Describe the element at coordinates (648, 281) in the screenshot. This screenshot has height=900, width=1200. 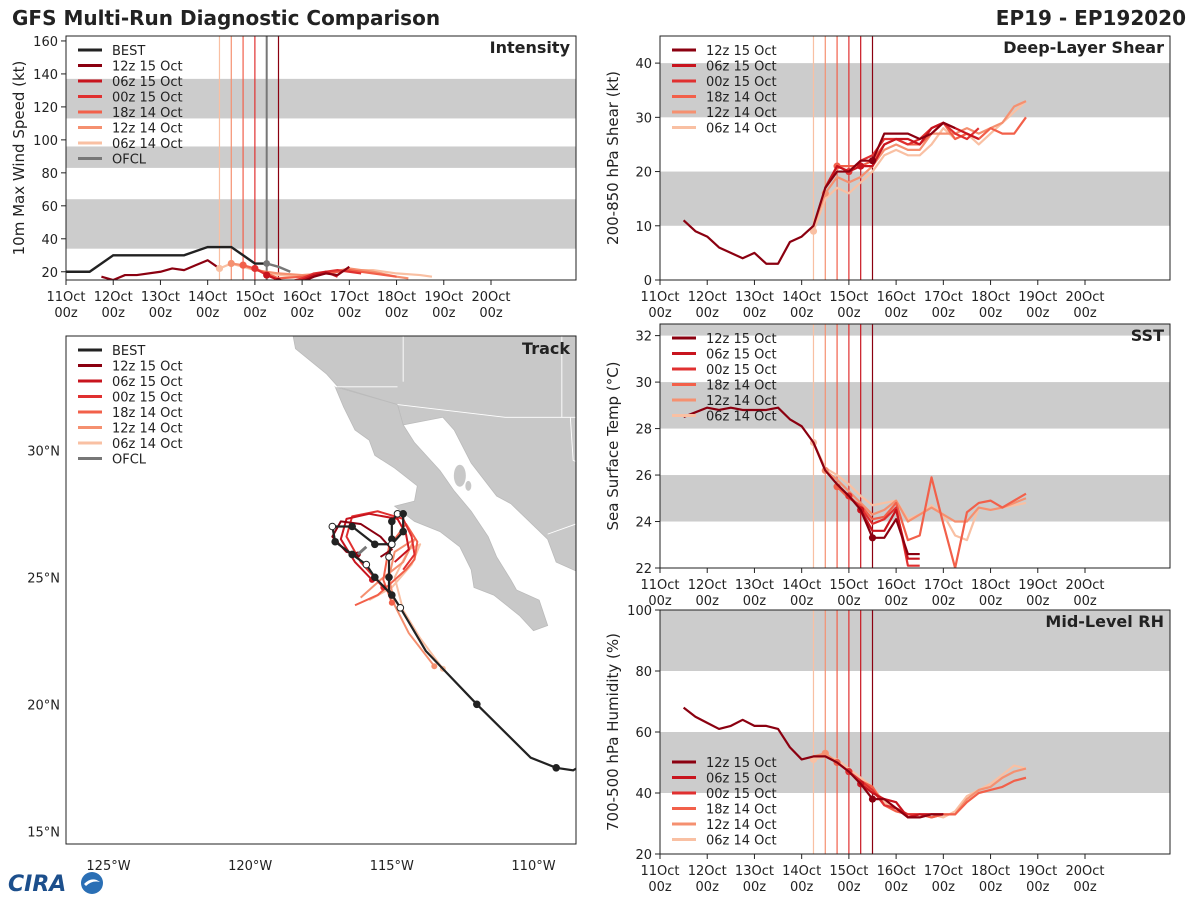
I see `y-tick-label: 0` at that location.